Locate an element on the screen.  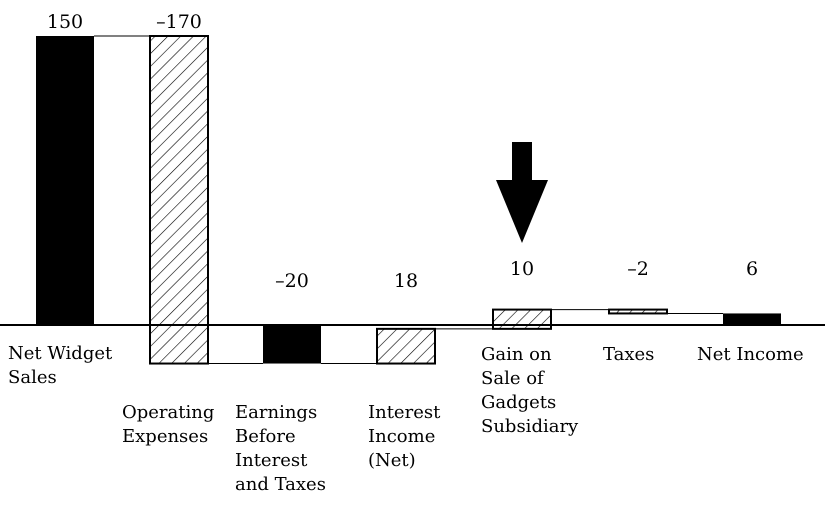
category-label-4-line-3: Subsidiary is located at coordinates (530, 426).